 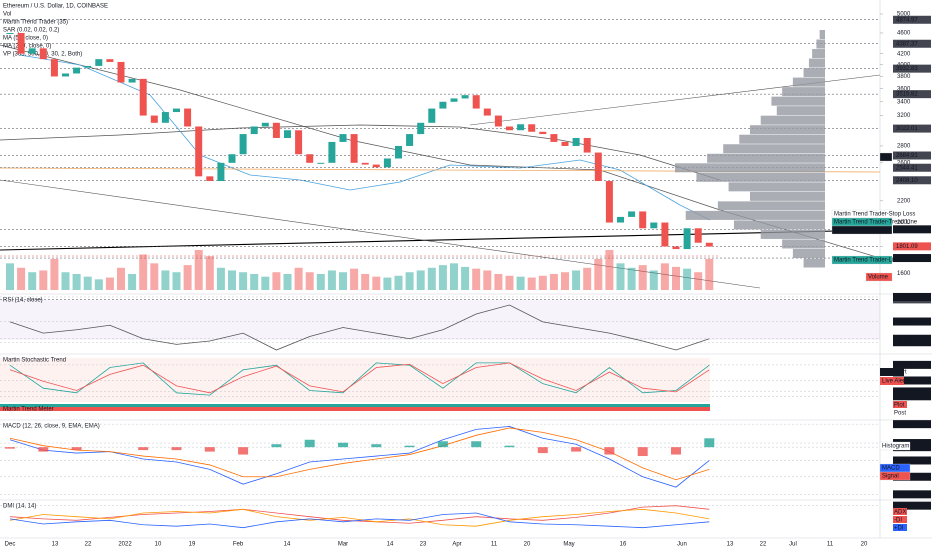 What do you see at coordinates (456, 545) in the screenshot?
I see `x-tick-label: Apr` at bounding box center [456, 545].